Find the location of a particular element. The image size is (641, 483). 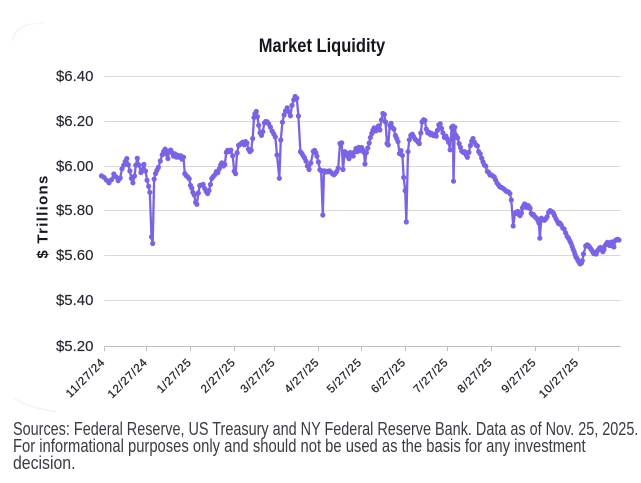

svg-text: 1/27/25 is located at coordinates (174, 375).